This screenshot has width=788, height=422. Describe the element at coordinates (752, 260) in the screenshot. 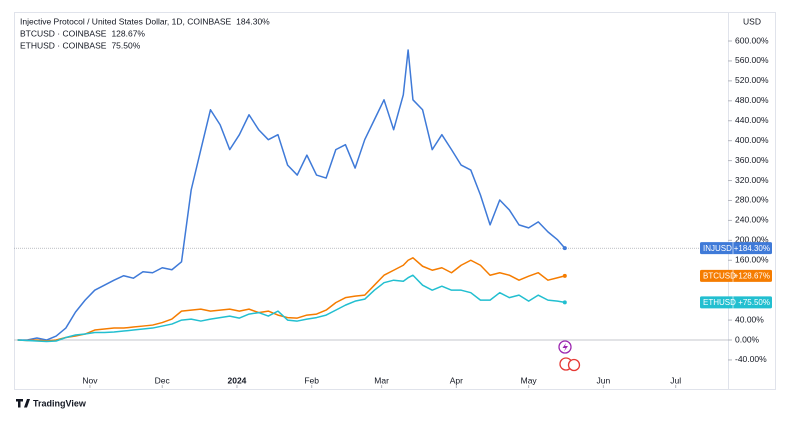

I see `y-tick-label: 160.00%` at that location.